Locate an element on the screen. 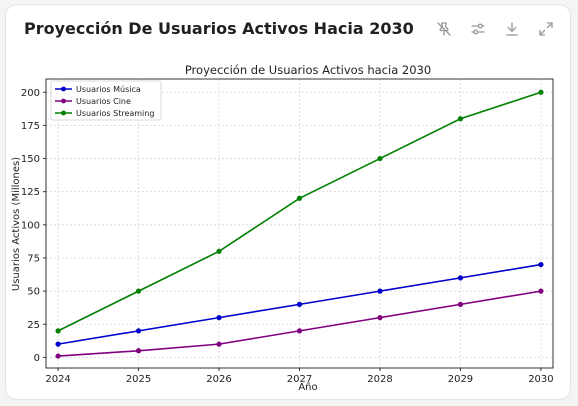 This screenshot has width=578, height=406. y-tick-label: 175 is located at coordinates (30, 126).